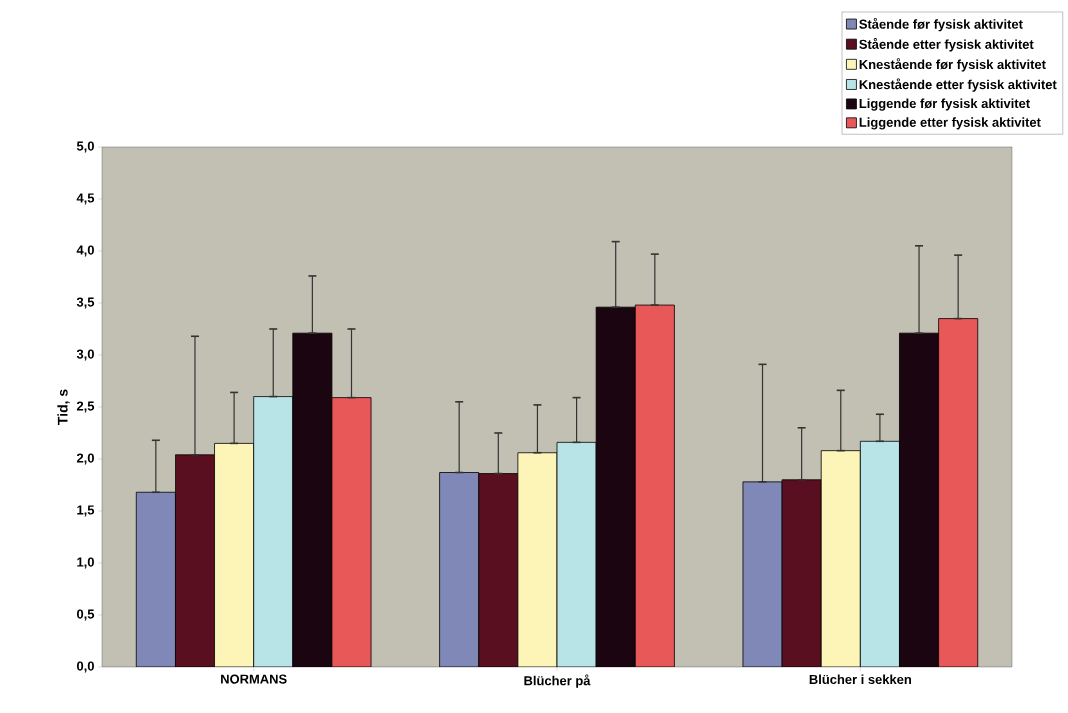 Image resolution: width=1068 pixels, height=713 pixels. I want to click on y-tick-label: 1,0, so click(85, 563).